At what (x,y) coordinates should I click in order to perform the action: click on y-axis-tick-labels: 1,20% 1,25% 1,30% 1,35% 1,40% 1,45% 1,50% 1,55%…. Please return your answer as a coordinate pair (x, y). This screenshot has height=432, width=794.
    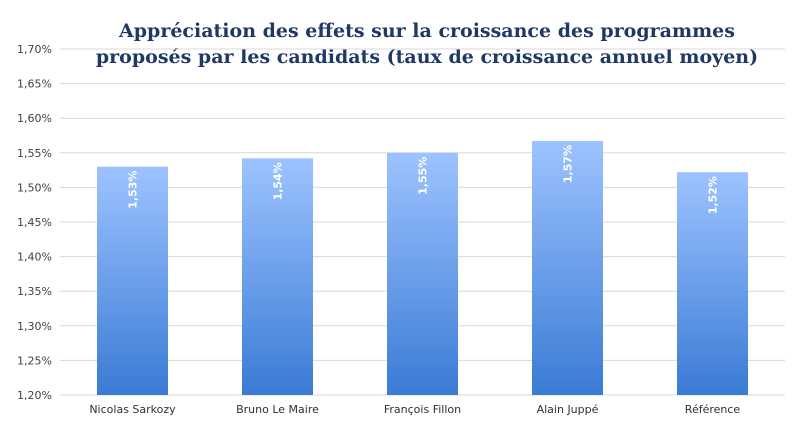
    Looking at the image, I should click on (34, 222).